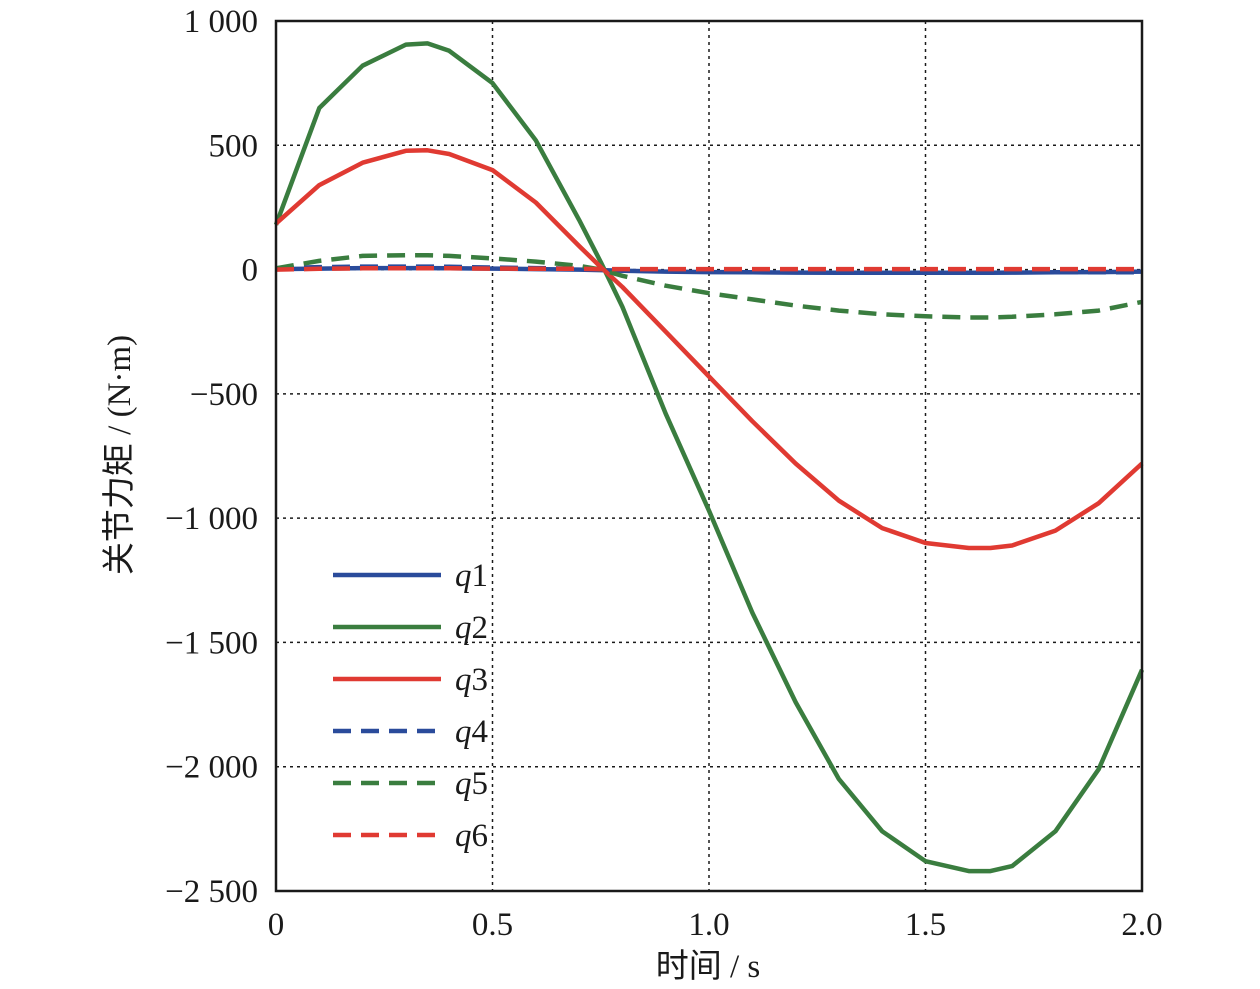 This screenshot has width=1260, height=989. I want to click on y-tick-label: −2 500, so click(211, 892).